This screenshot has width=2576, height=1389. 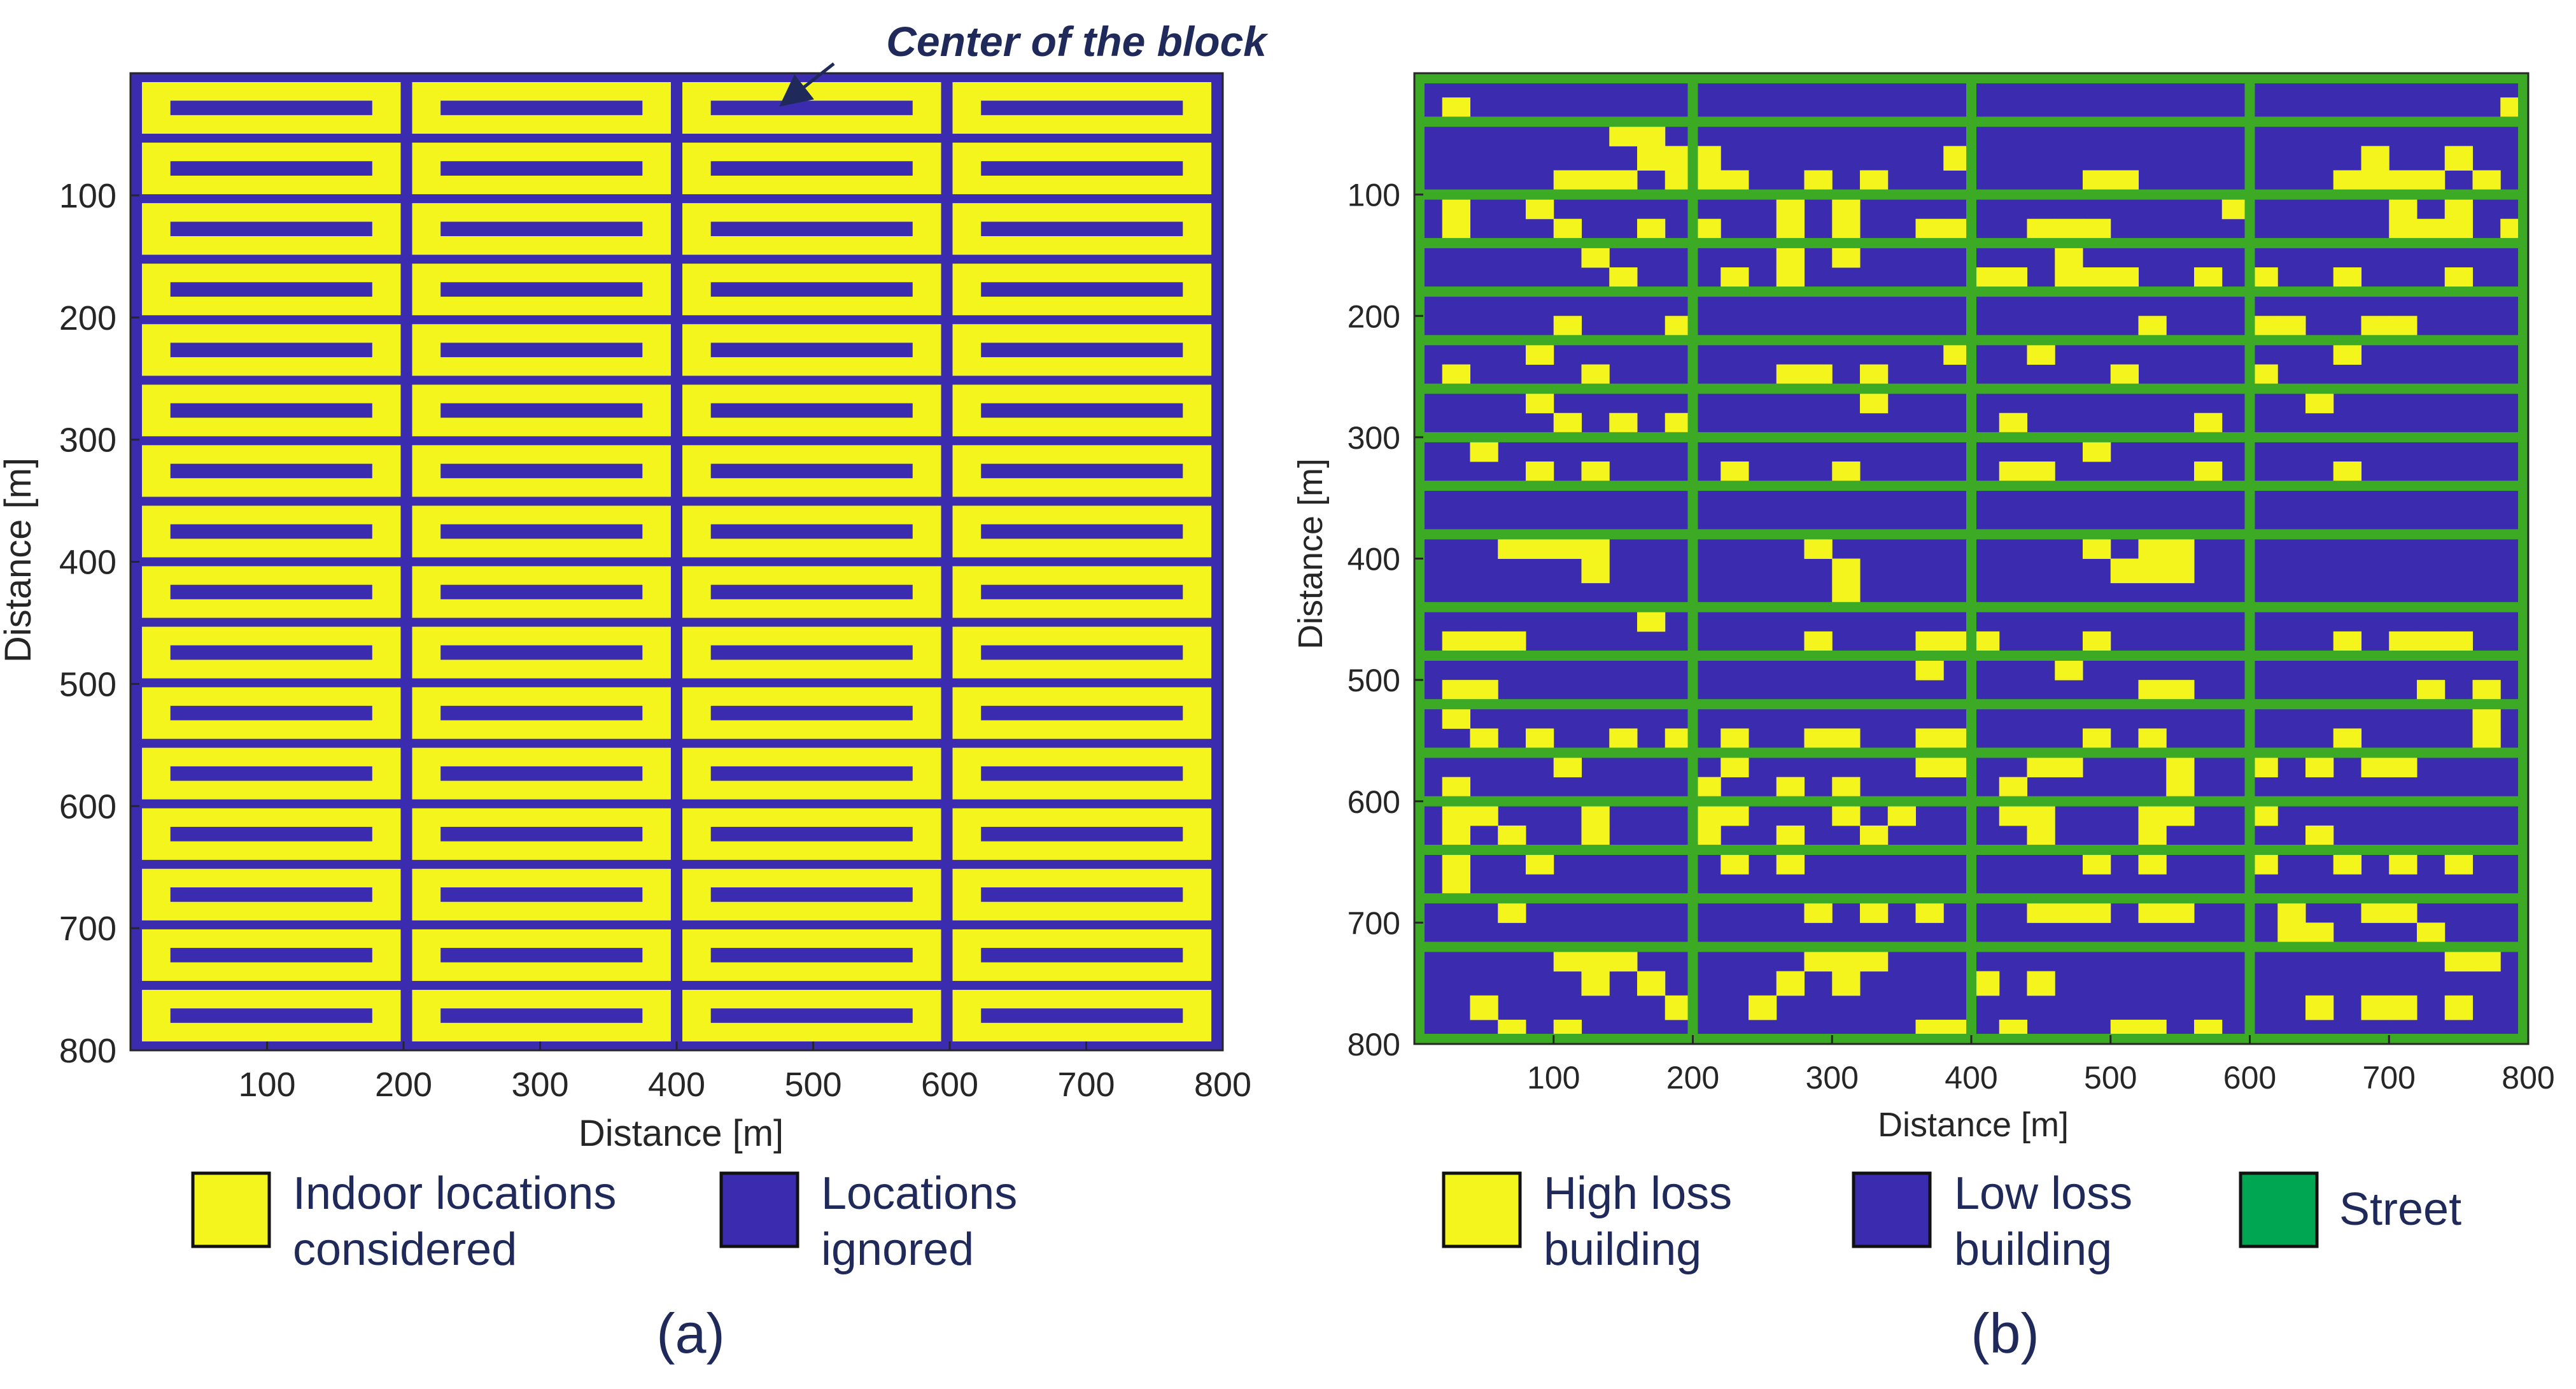 What do you see at coordinates (455, 1193) in the screenshot?
I see `legend-a-label-indoor-1: Indoor locations` at bounding box center [455, 1193].